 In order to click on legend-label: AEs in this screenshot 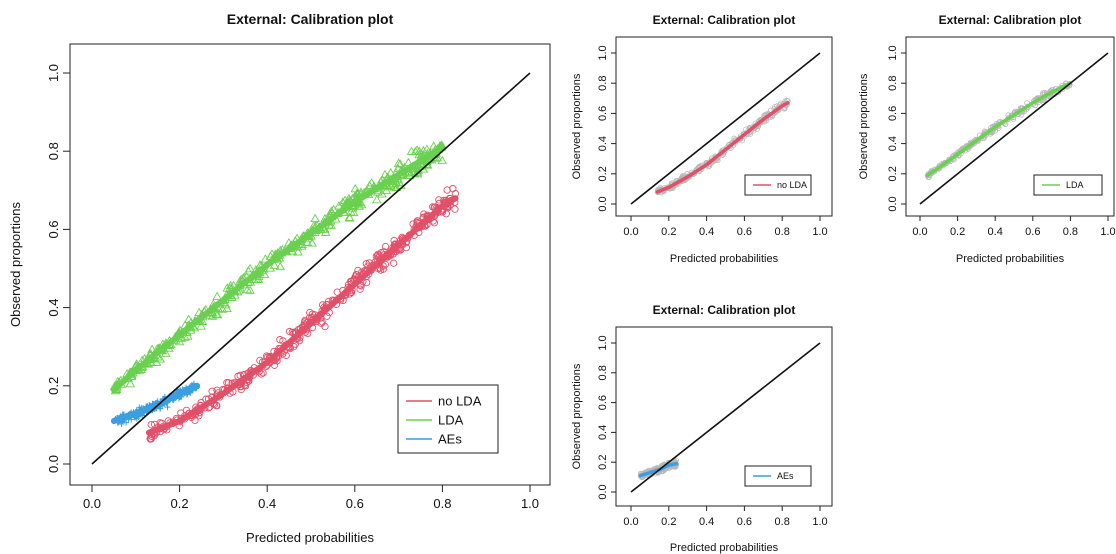, I will do `click(450, 439)`.